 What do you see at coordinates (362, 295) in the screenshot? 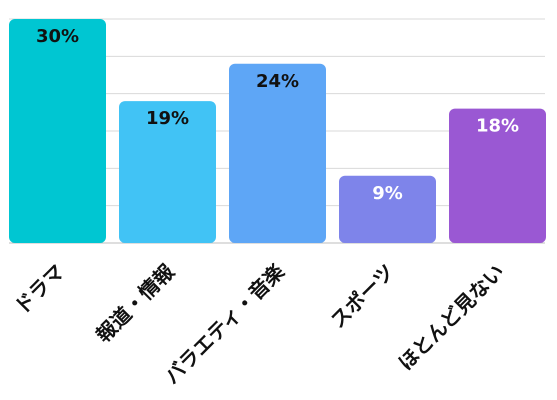
I see `category-label-4: スポーツ` at bounding box center [362, 295].